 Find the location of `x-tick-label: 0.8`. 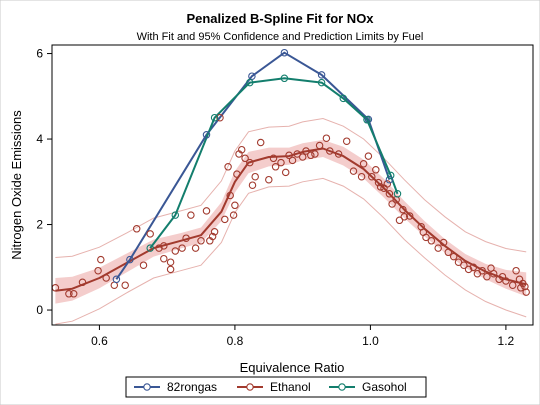

x-tick-label: 0.8 is located at coordinates (235, 341).